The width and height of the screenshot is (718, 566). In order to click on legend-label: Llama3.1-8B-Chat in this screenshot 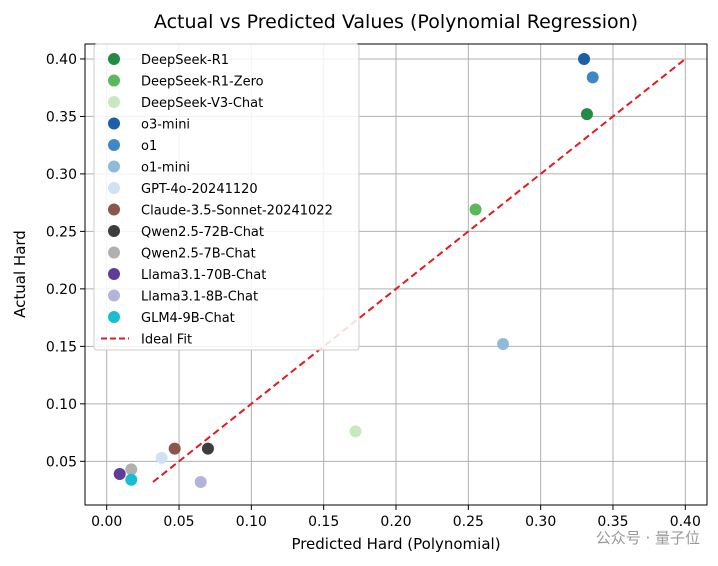, I will do `click(199, 297)`.